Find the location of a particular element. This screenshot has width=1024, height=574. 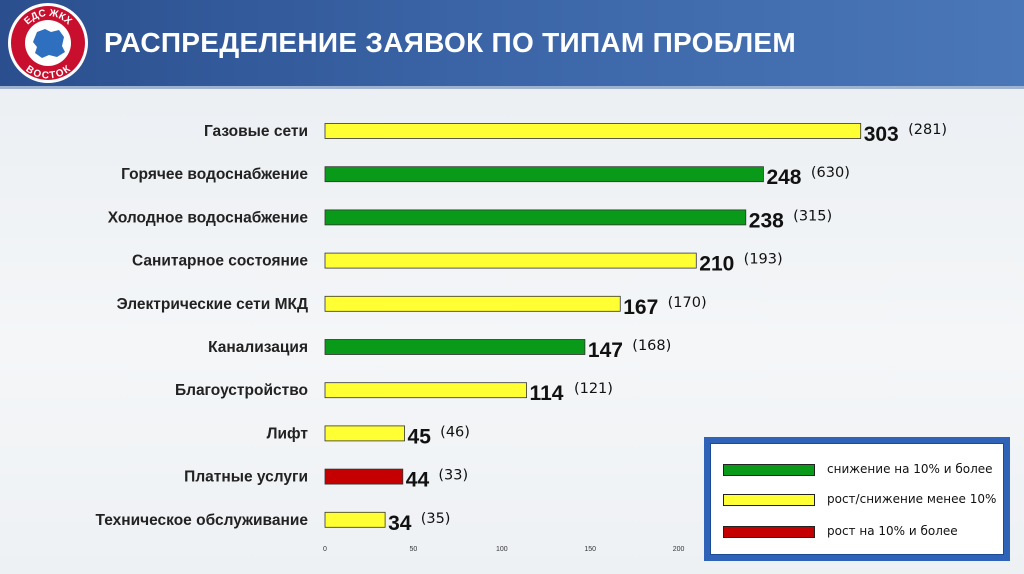

legend-item-stable: рост/снижение менее 10% is located at coordinates (863, 500).